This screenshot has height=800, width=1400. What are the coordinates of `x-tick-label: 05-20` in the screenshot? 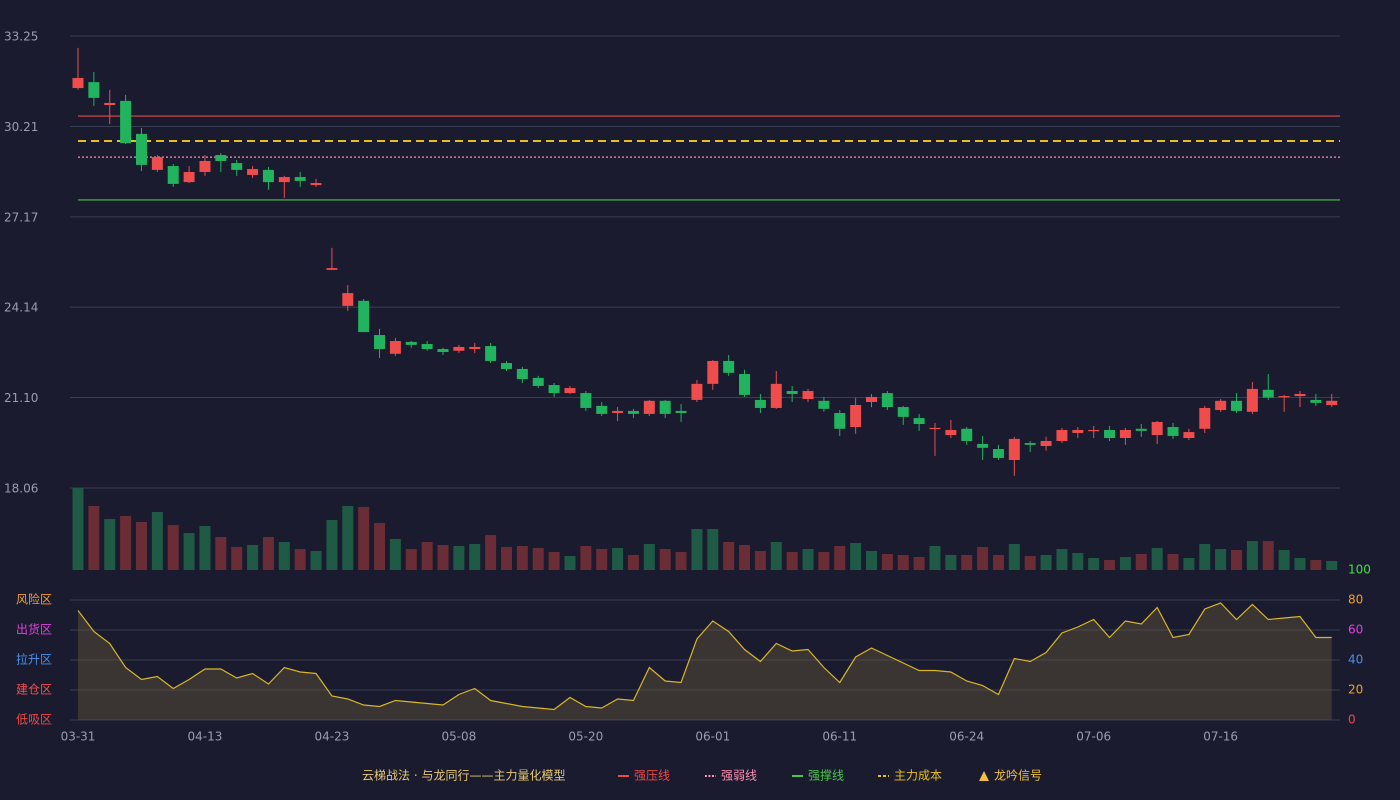 It's located at (585, 737).